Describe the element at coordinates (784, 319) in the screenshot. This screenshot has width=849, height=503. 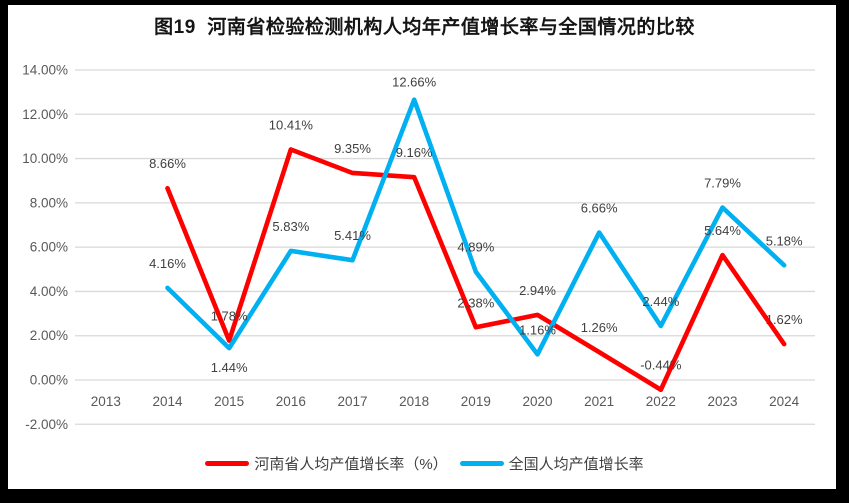
I see `data-label-series0-2024: 1.62%` at that location.